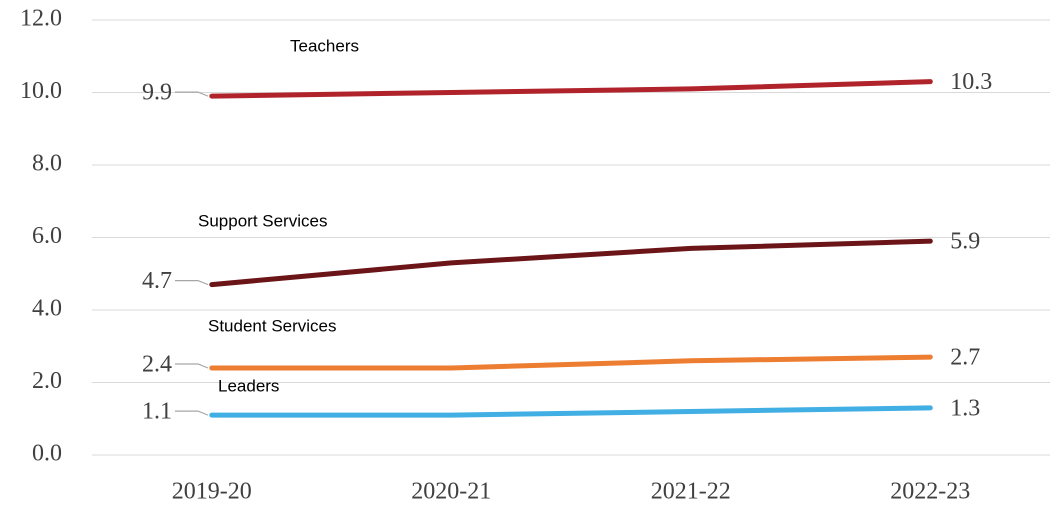  What do you see at coordinates (451, 492) in the screenshot?
I see `x-tick-label: 2020-21` at bounding box center [451, 492].